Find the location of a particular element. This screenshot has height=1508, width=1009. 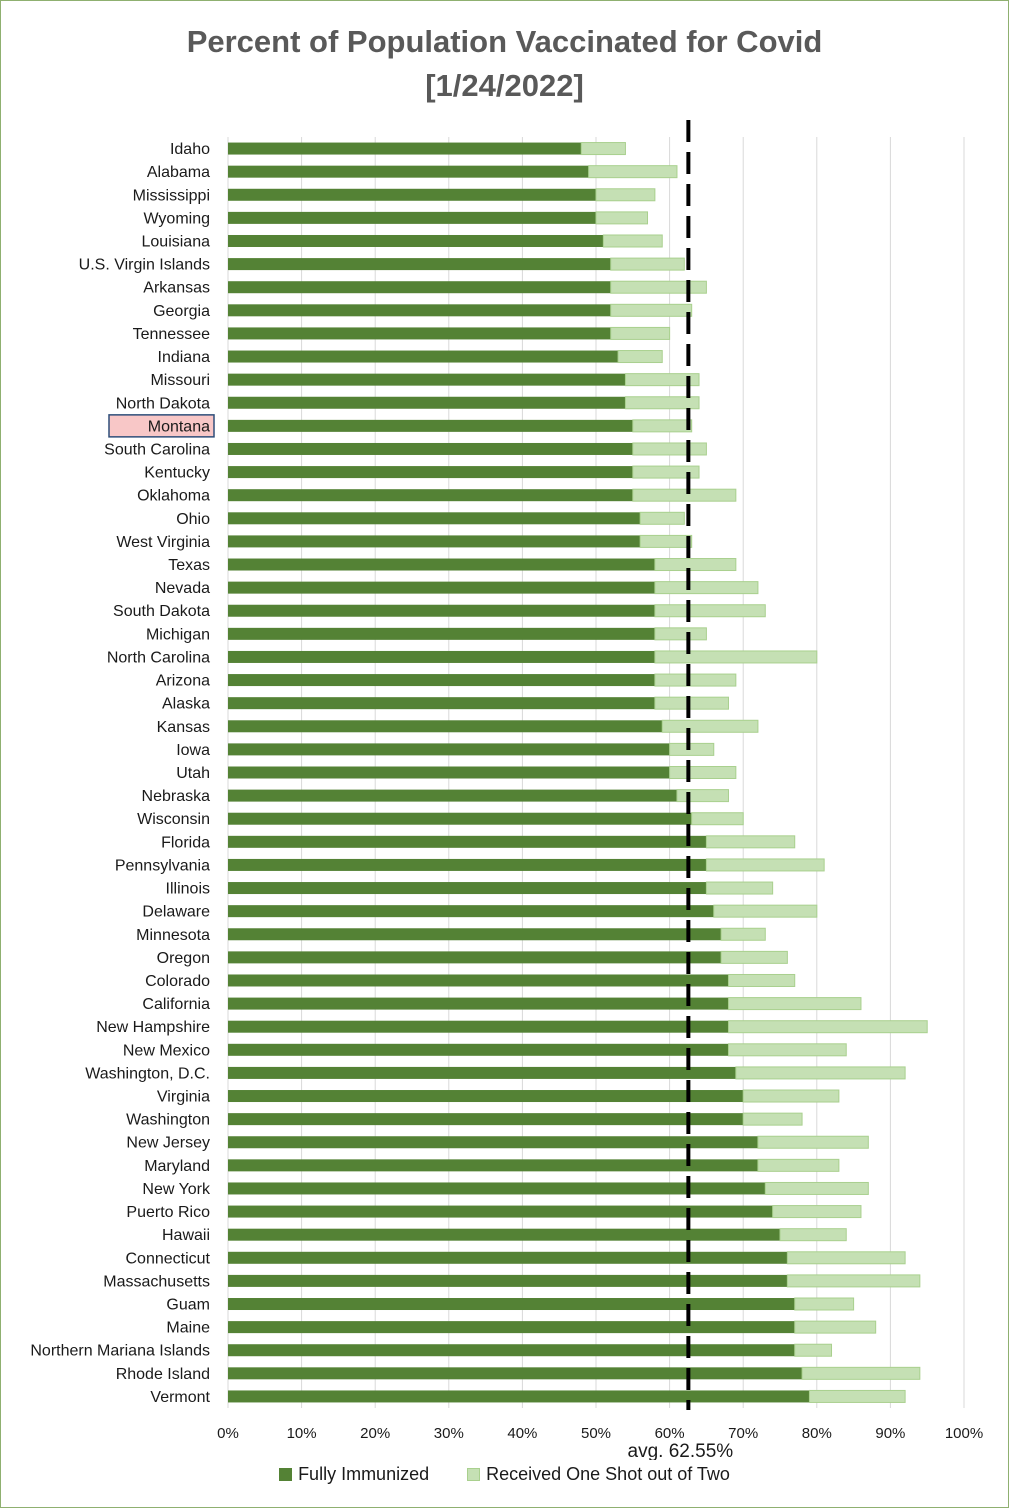

category-label: Colorado is located at coordinates (177, 981).